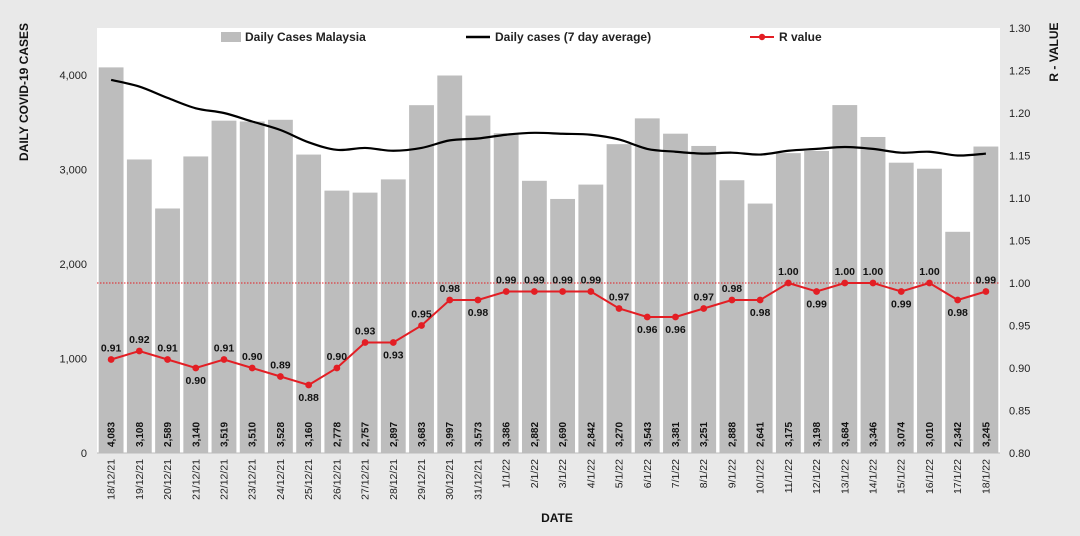 The height and width of the screenshot is (536, 1080). What do you see at coordinates (704, 434) in the screenshot?
I see `bar-value-label: 3,251` at bounding box center [704, 434].